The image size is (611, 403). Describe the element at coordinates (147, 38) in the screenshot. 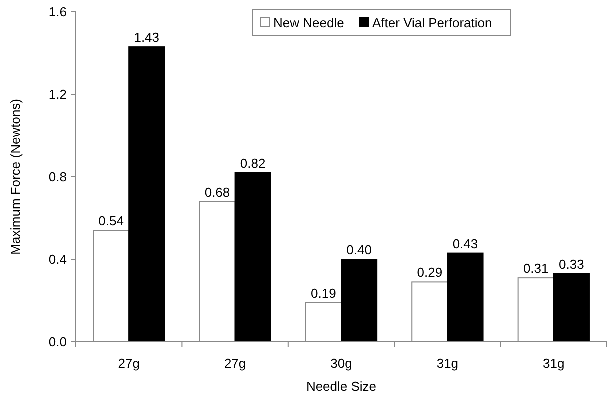

I see `data-label: 1.43` at that location.